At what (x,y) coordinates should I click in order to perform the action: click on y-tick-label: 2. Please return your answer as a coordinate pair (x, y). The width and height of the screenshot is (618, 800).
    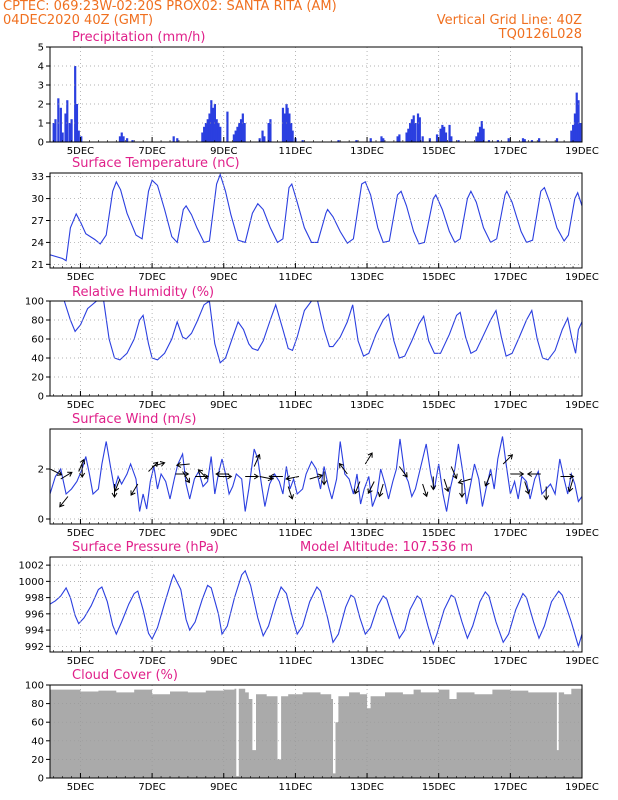
    Looking at the image, I should click on (41, 470).